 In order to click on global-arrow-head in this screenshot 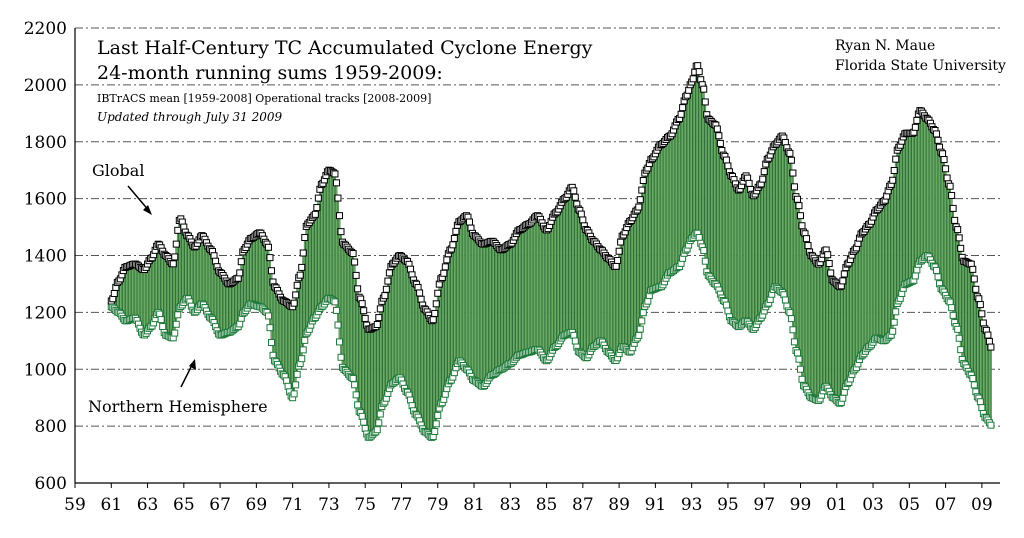, I will do `click(147, 210)`.